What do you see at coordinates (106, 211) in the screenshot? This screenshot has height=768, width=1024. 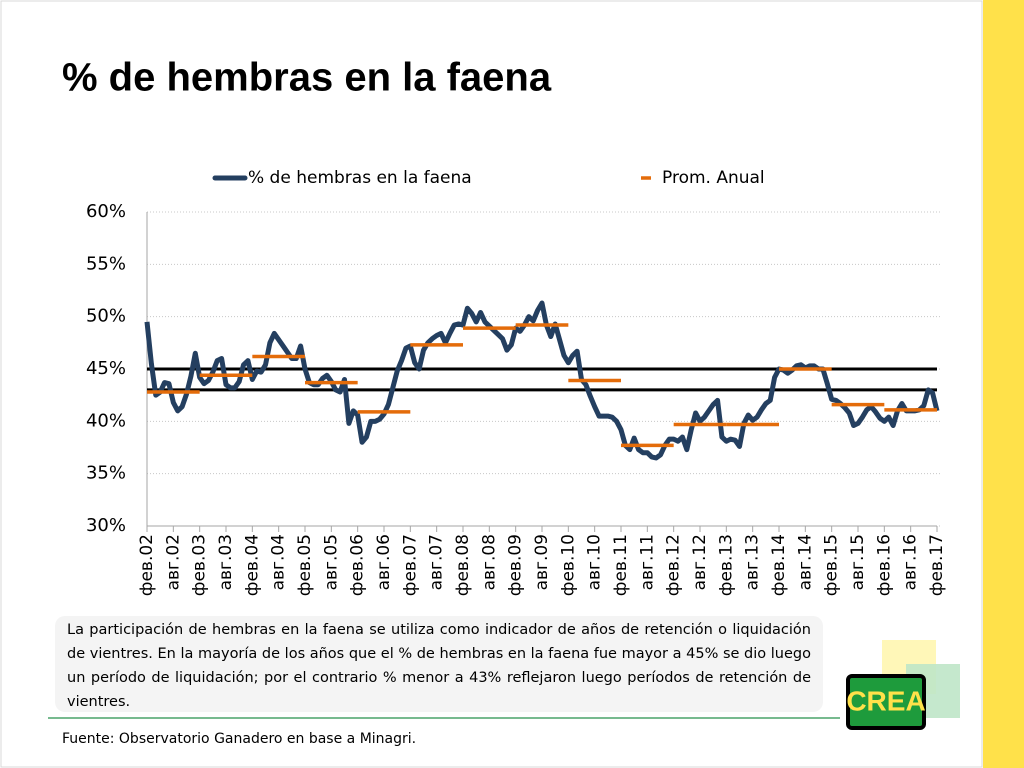 I see `y-tick-label: 60%` at bounding box center [106, 211].